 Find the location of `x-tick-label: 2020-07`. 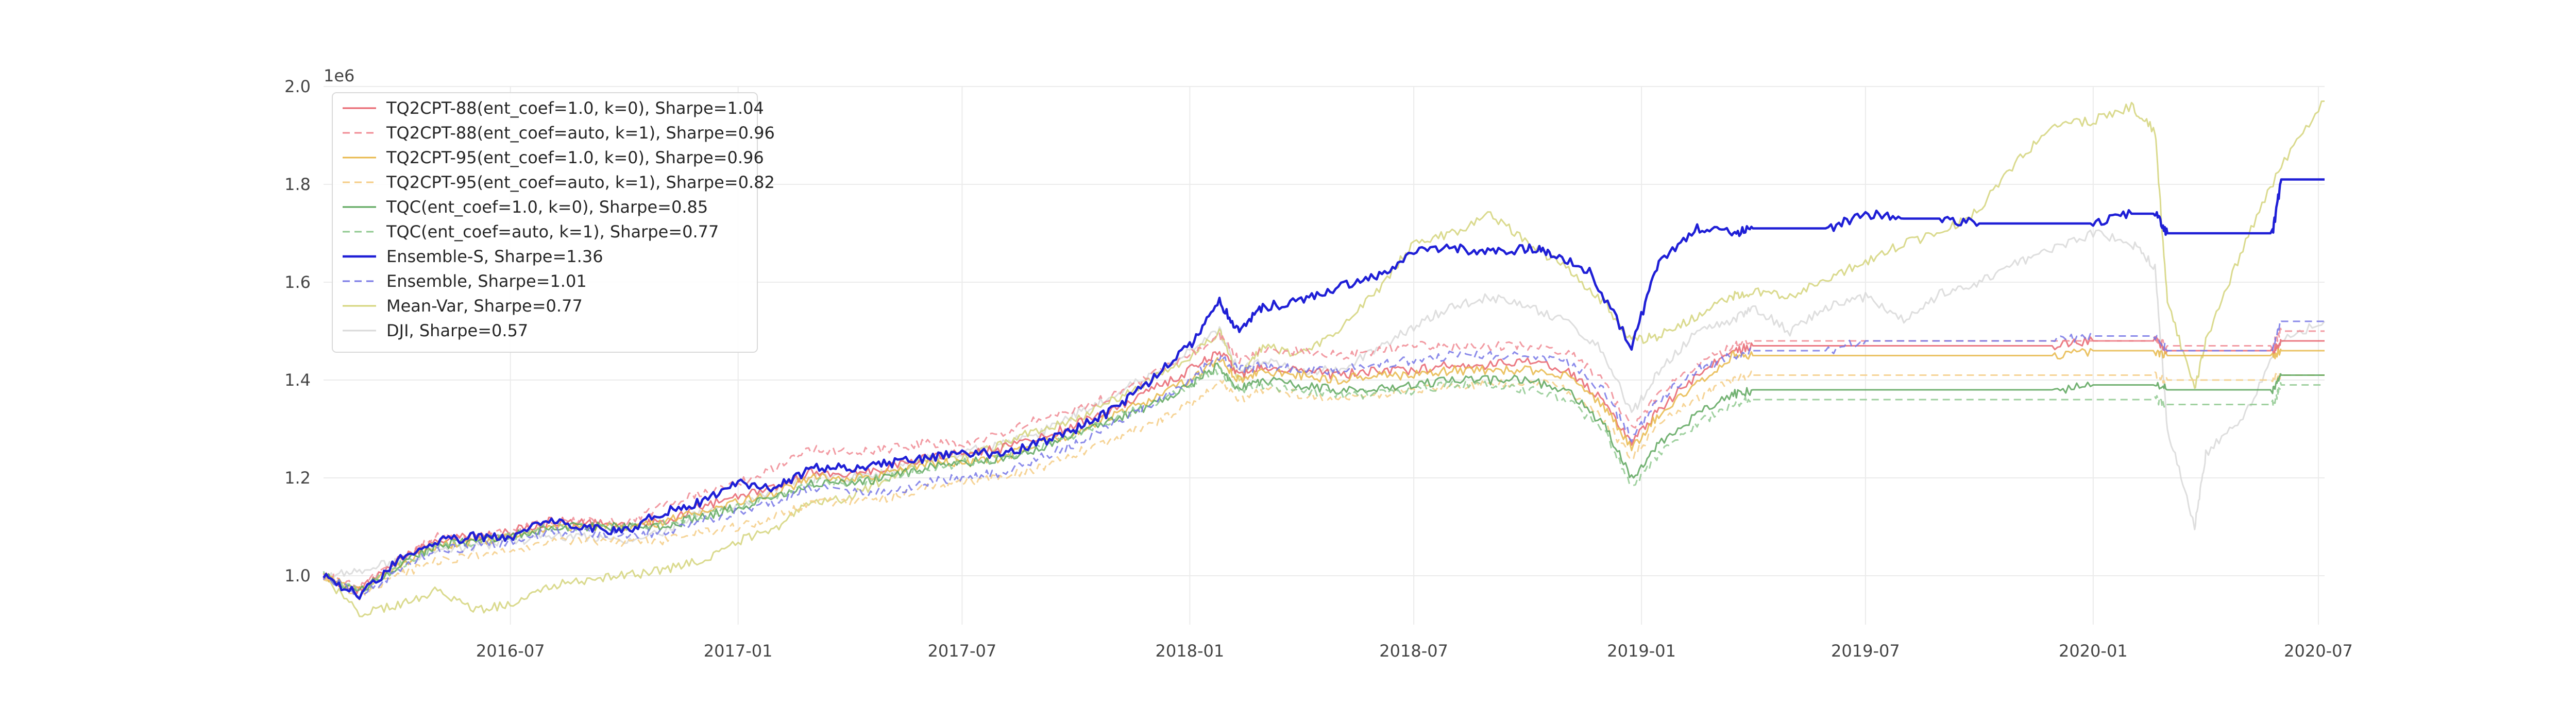

x-tick-label: 2020-07 is located at coordinates (2318, 651).